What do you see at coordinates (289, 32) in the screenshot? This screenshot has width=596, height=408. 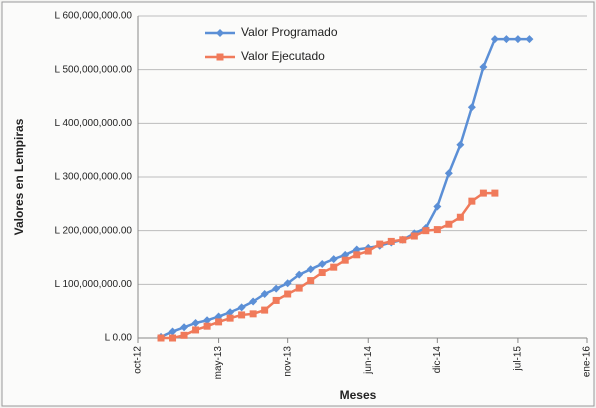 I see `legend-label: Valor Programado` at bounding box center [289, 32].